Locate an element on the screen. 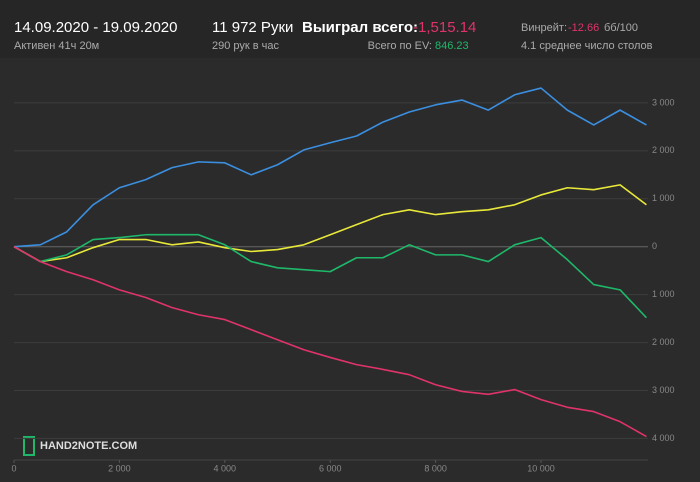  x-tick-label: 10 000 is located at coordinates (541, 468).